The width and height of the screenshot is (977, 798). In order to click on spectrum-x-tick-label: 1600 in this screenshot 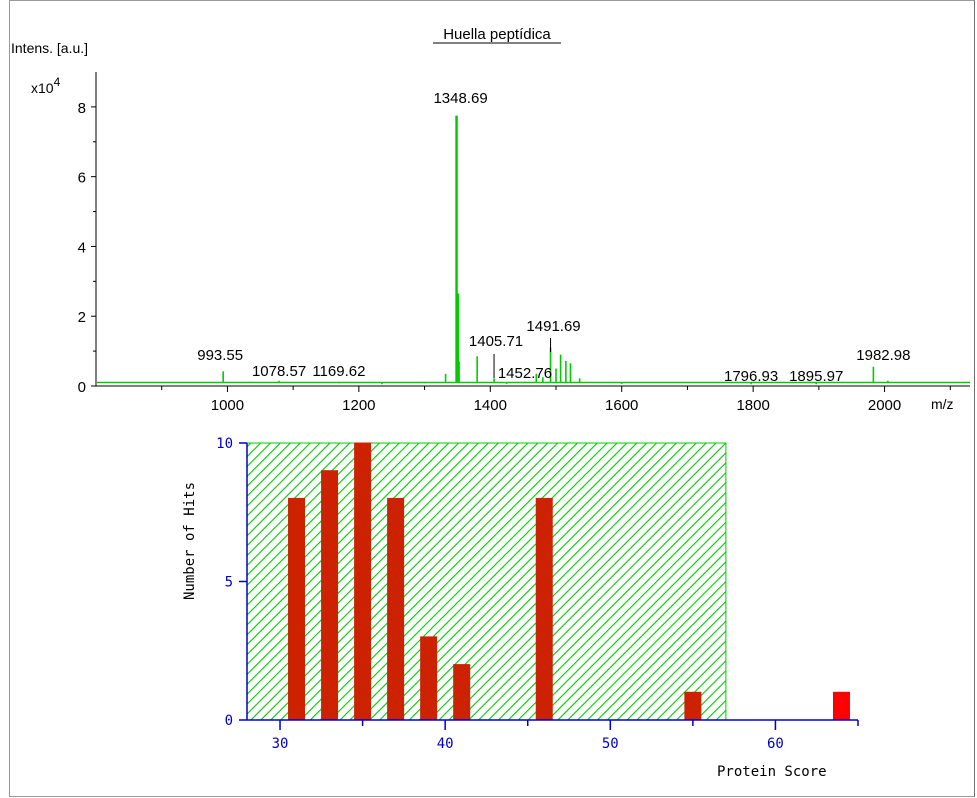, I will do `click(621, 405)`.